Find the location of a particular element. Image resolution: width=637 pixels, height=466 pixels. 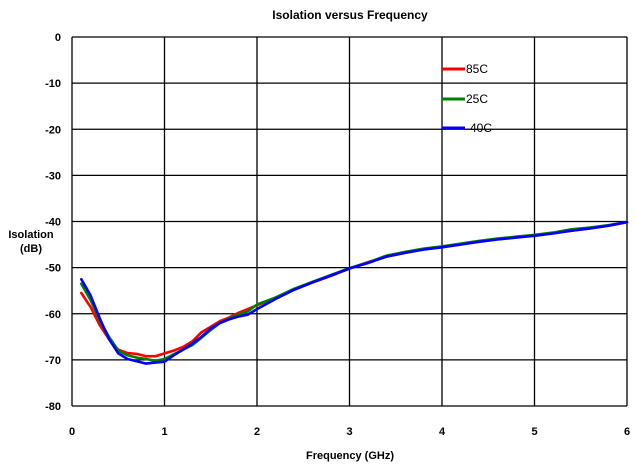

legend: 85C 25C -40C is located at coordinates (467, 98).